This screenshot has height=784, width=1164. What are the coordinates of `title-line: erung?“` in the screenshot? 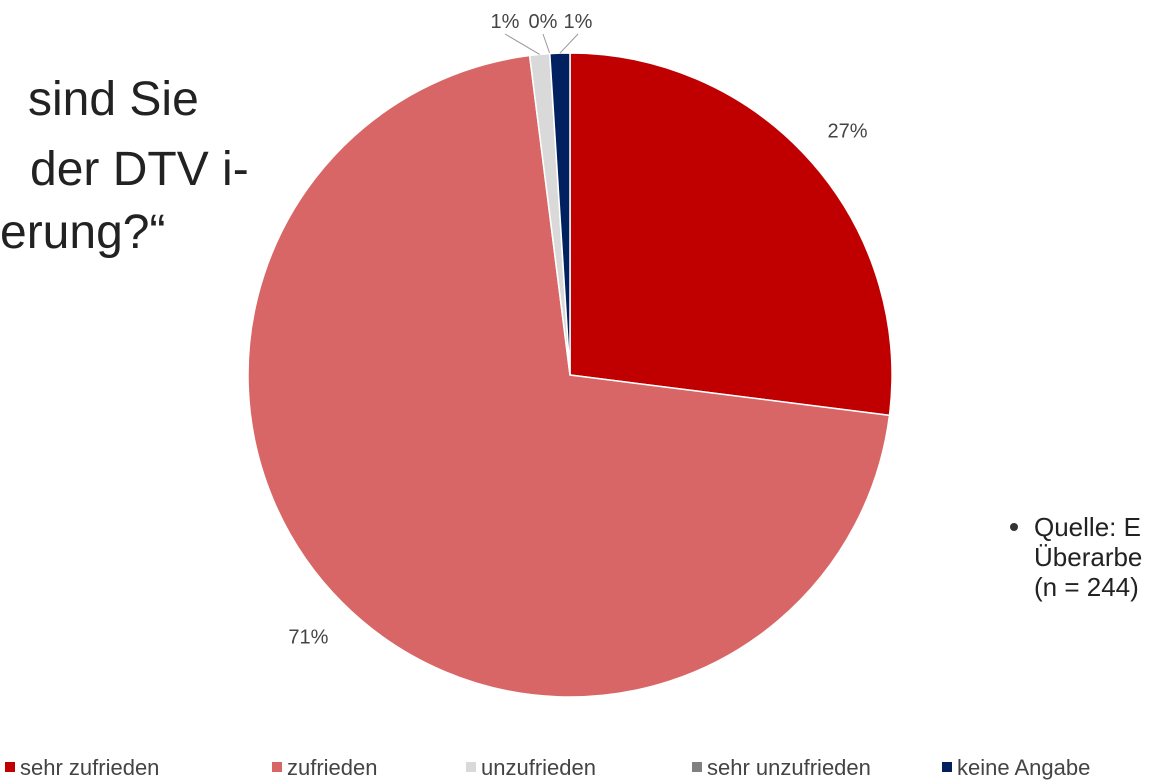 It's located at (82, 232).